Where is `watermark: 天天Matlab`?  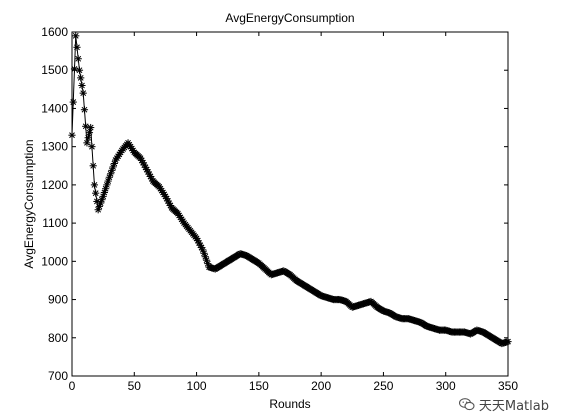
watermark: 天天Matlab is located at coordinates (503, 404).